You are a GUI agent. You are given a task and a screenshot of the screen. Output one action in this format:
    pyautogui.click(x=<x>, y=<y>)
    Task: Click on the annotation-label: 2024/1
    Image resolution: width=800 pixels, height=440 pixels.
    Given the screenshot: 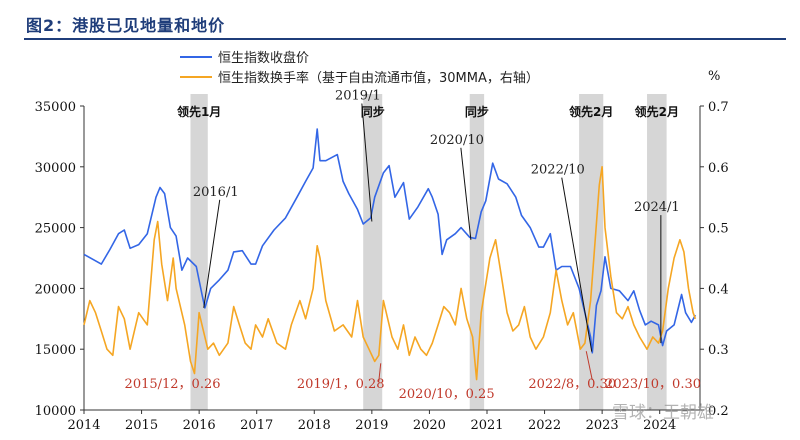 What is the action you would take?
    pyautogui.click(x=657, y=207)
    